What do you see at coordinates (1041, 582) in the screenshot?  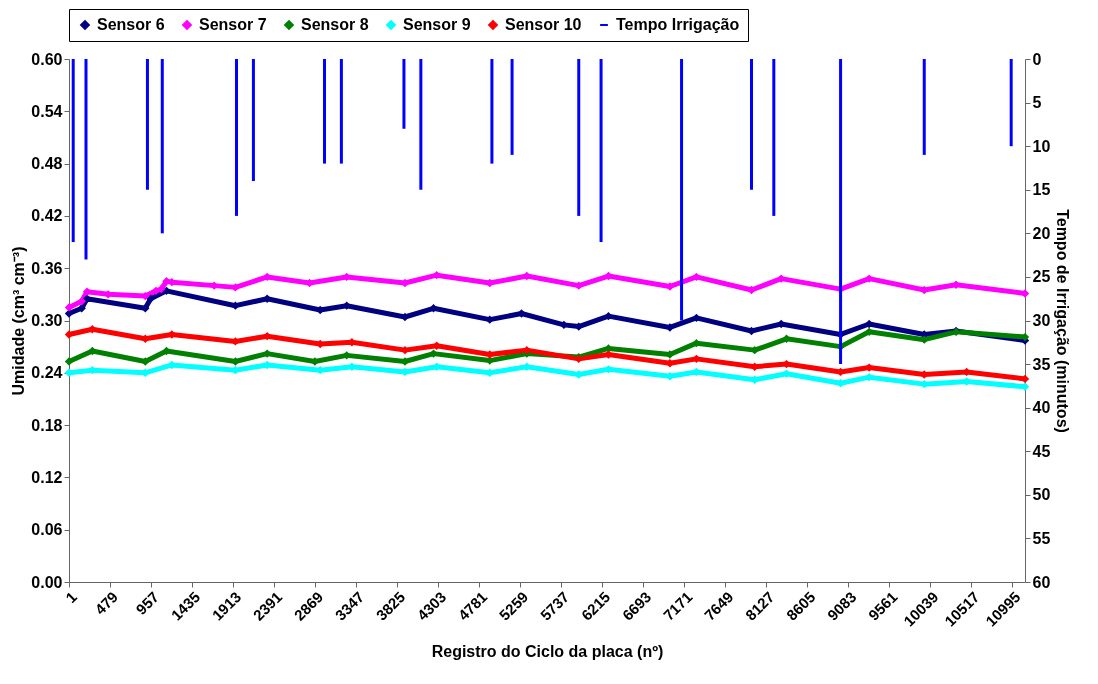 I see `y2-tick-label: 60` at bounding box center [1041, 582].